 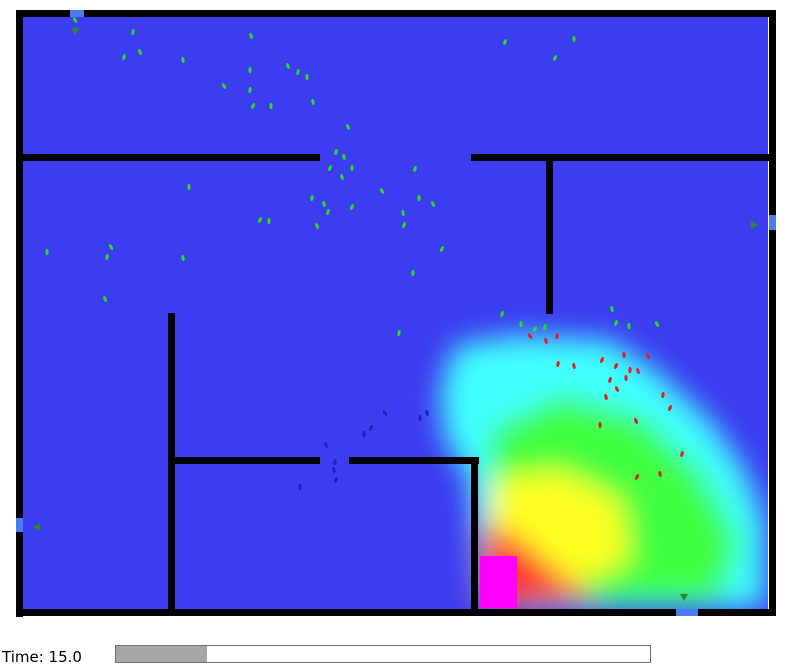 What do you see at coordinates (75, 31) in the screenshot?
I see `exit-marker-top` at bounding box center [75, 31].